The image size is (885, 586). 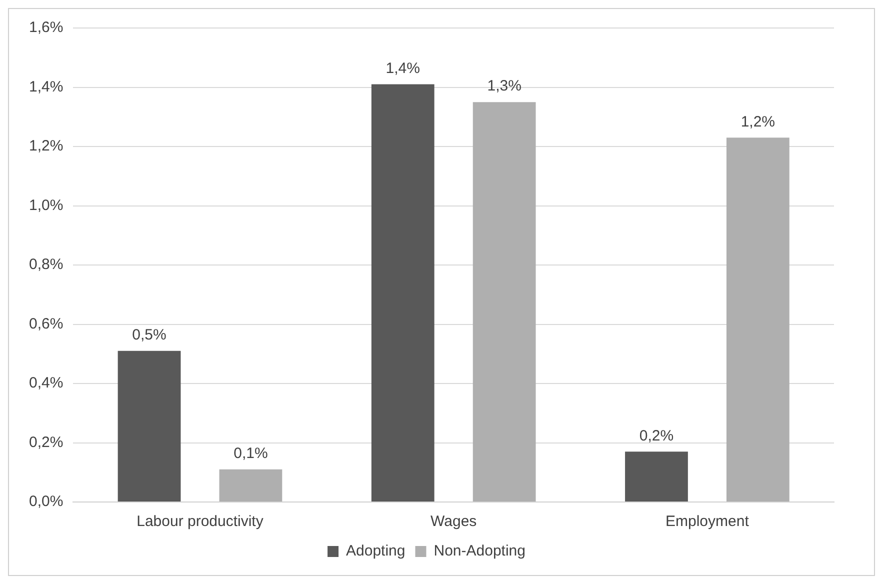 What do you see at coordinates (149, 335) in the screenshot?
I see `data-label: 0,5%` at bounding box center [149, 335].